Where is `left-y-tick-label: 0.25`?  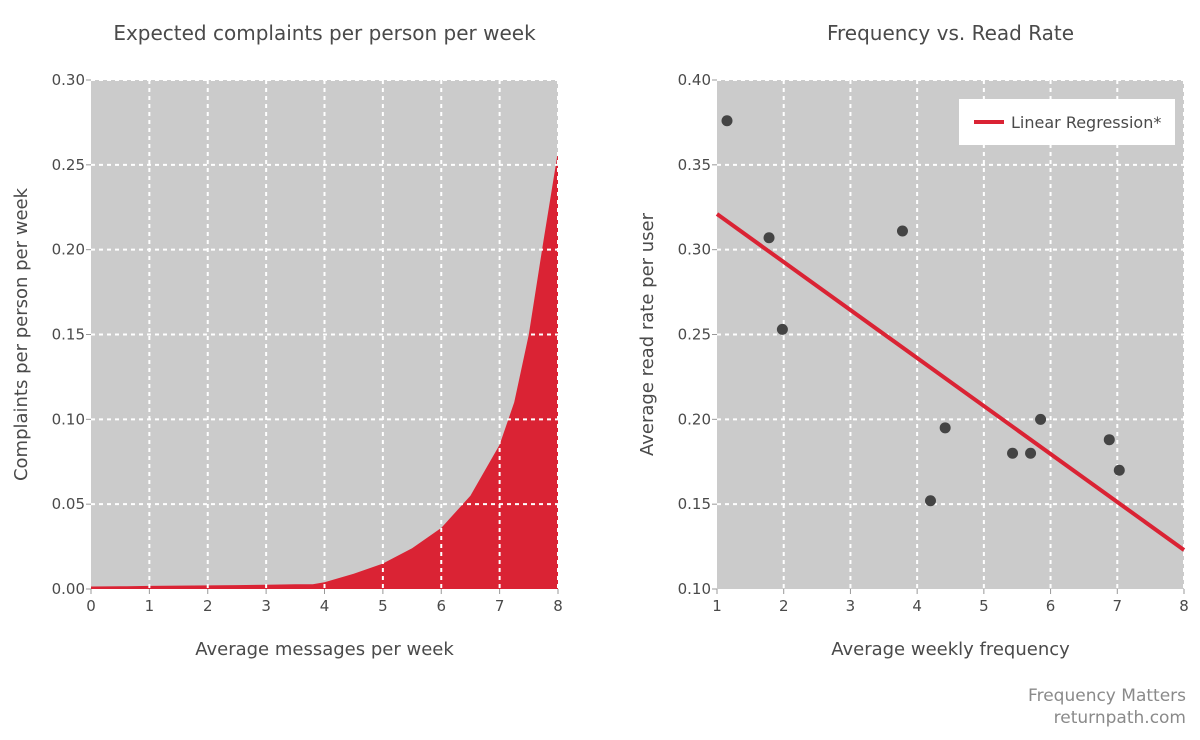 left-y-tick-label: 0.25 is located at coordinates (68, 165).